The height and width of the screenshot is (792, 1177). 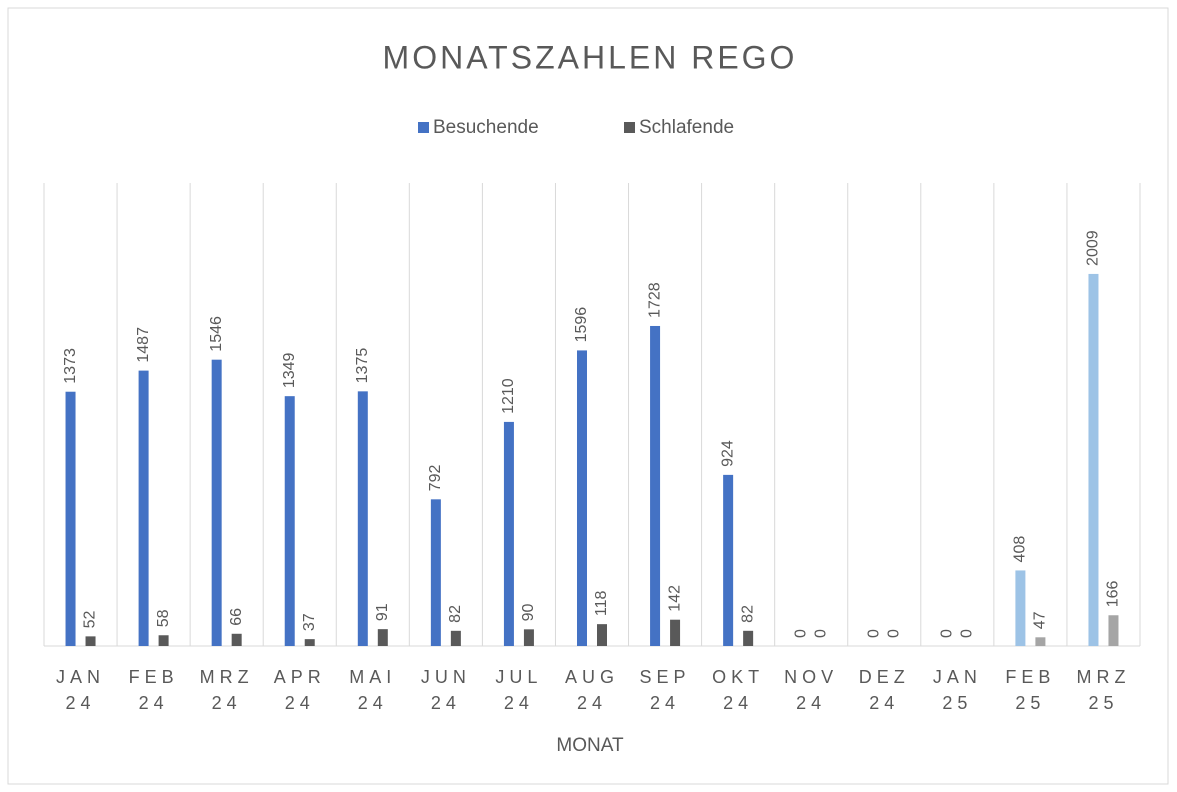 I want to click on x-tick-label: NOV 24, so click(x=811, y=690).